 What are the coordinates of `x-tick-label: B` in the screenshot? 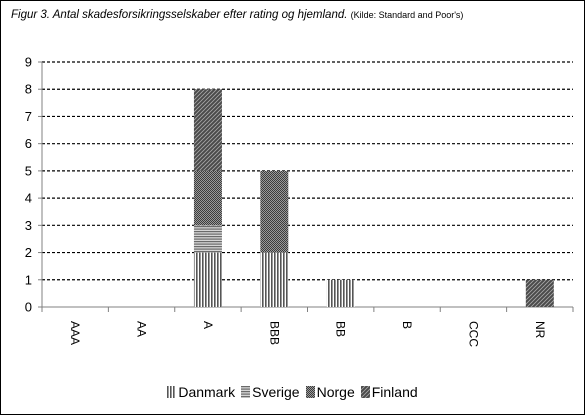 It's located at (407, 325).